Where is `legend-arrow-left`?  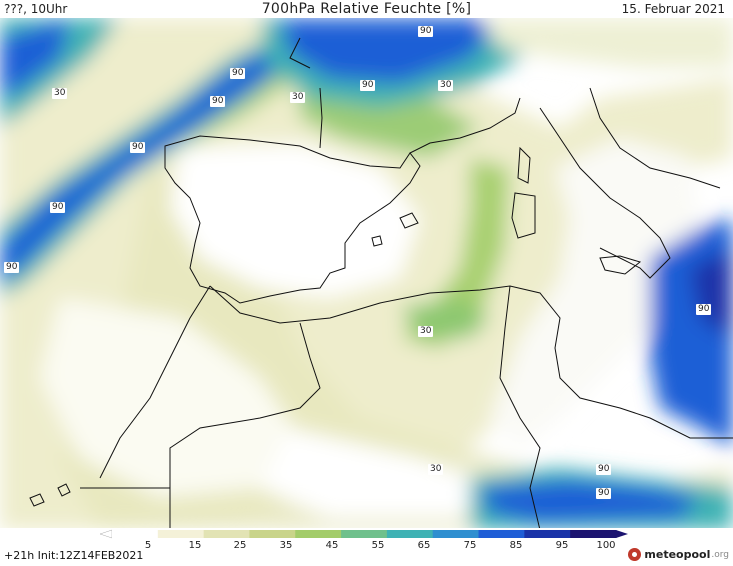
legend-arrow-left is located at coordinates (106, 534).